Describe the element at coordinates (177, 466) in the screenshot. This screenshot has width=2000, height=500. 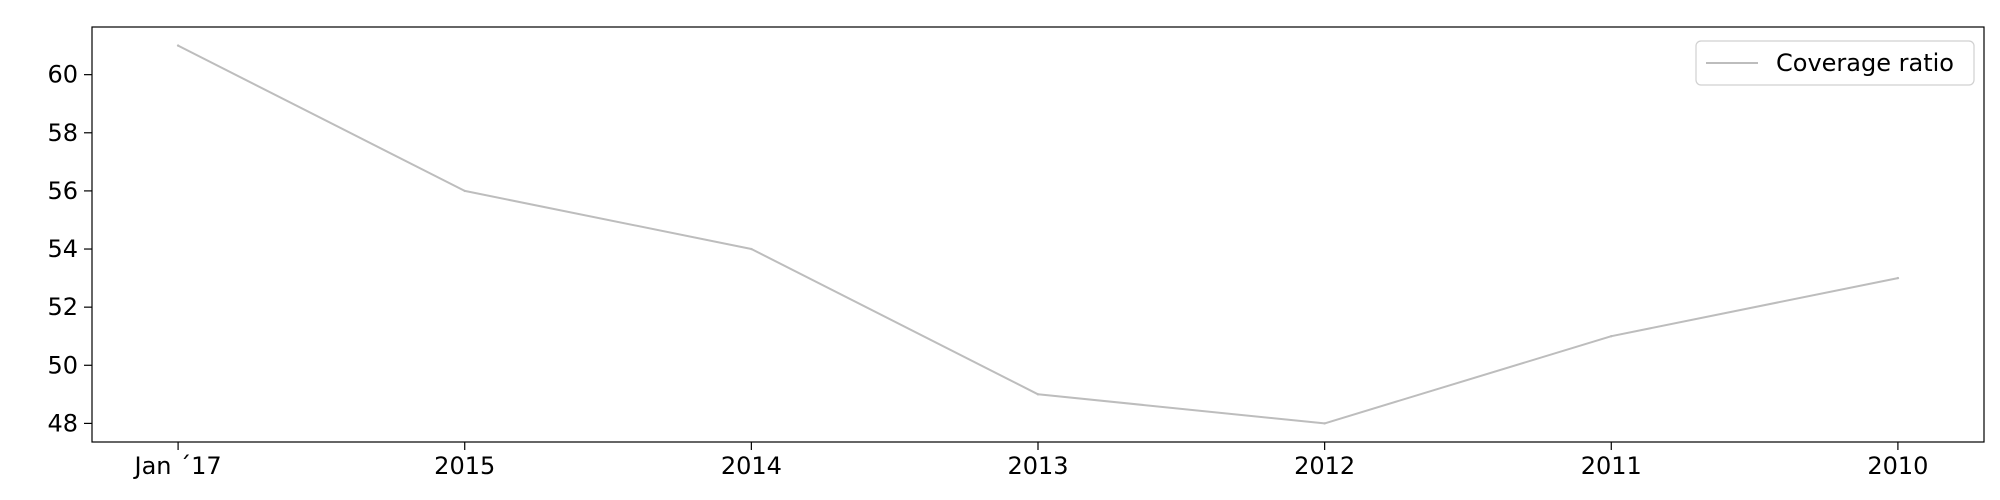
I see `x-tick-label: Jan ´17` at that location.